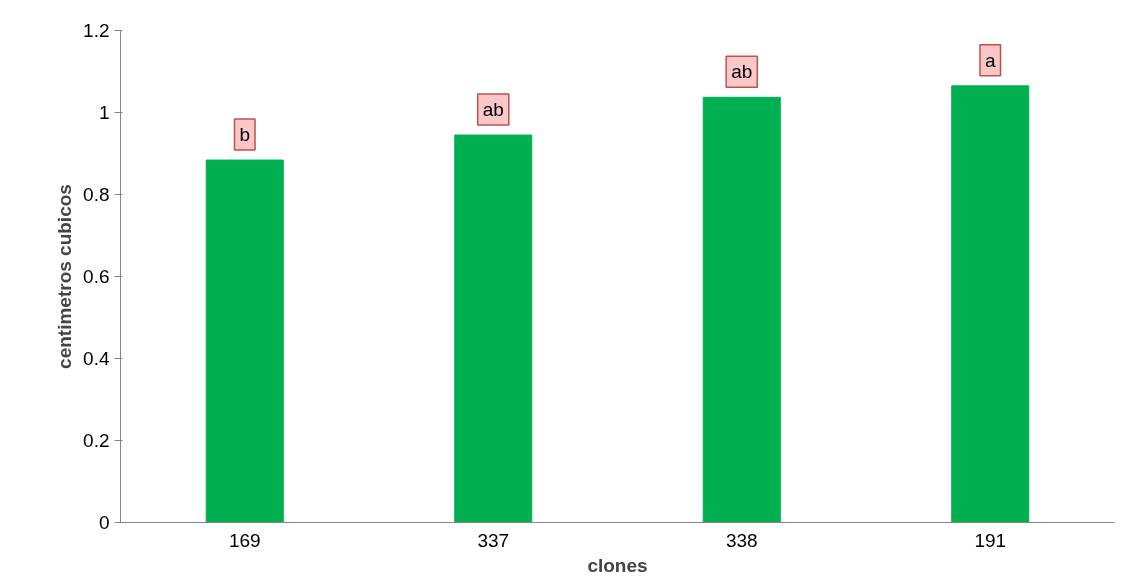 The image size is (1134, 578). I want to click on x-tick-label: 337, so click(493, 540).